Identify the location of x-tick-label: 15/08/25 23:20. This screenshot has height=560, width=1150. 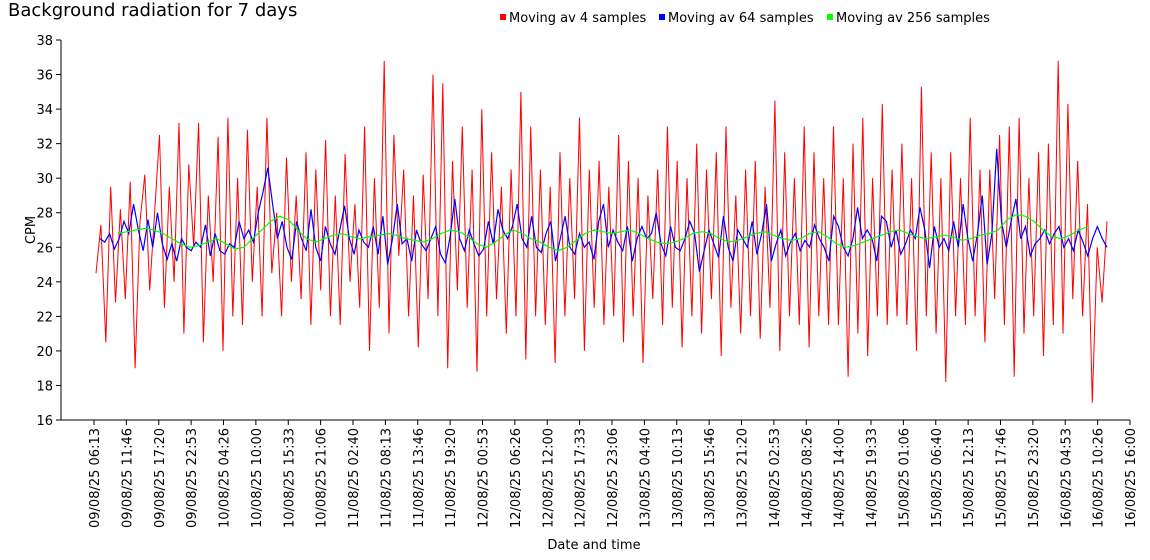
(1034, 478).